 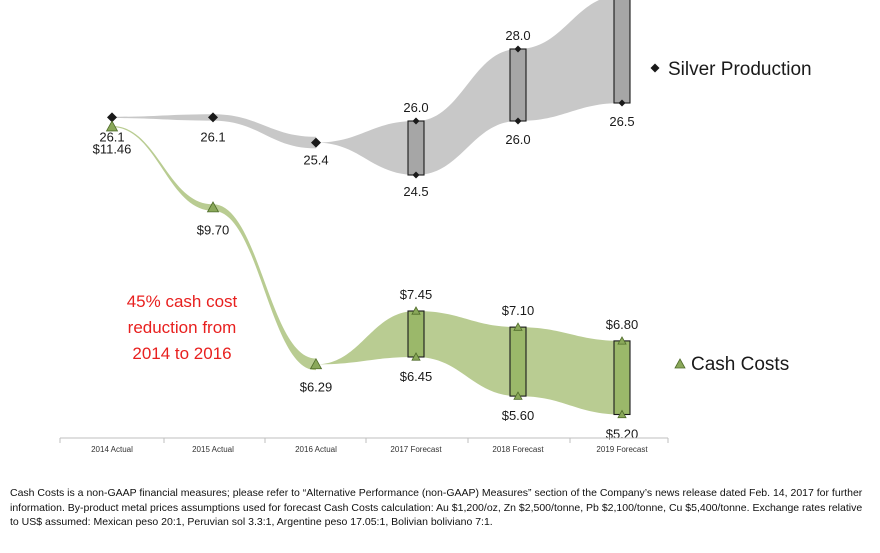 What do you see at coordinates (731, 217) in the screenshot?
I see `legend: Silver Production Cash Costs` at bounding box center [731, 217].